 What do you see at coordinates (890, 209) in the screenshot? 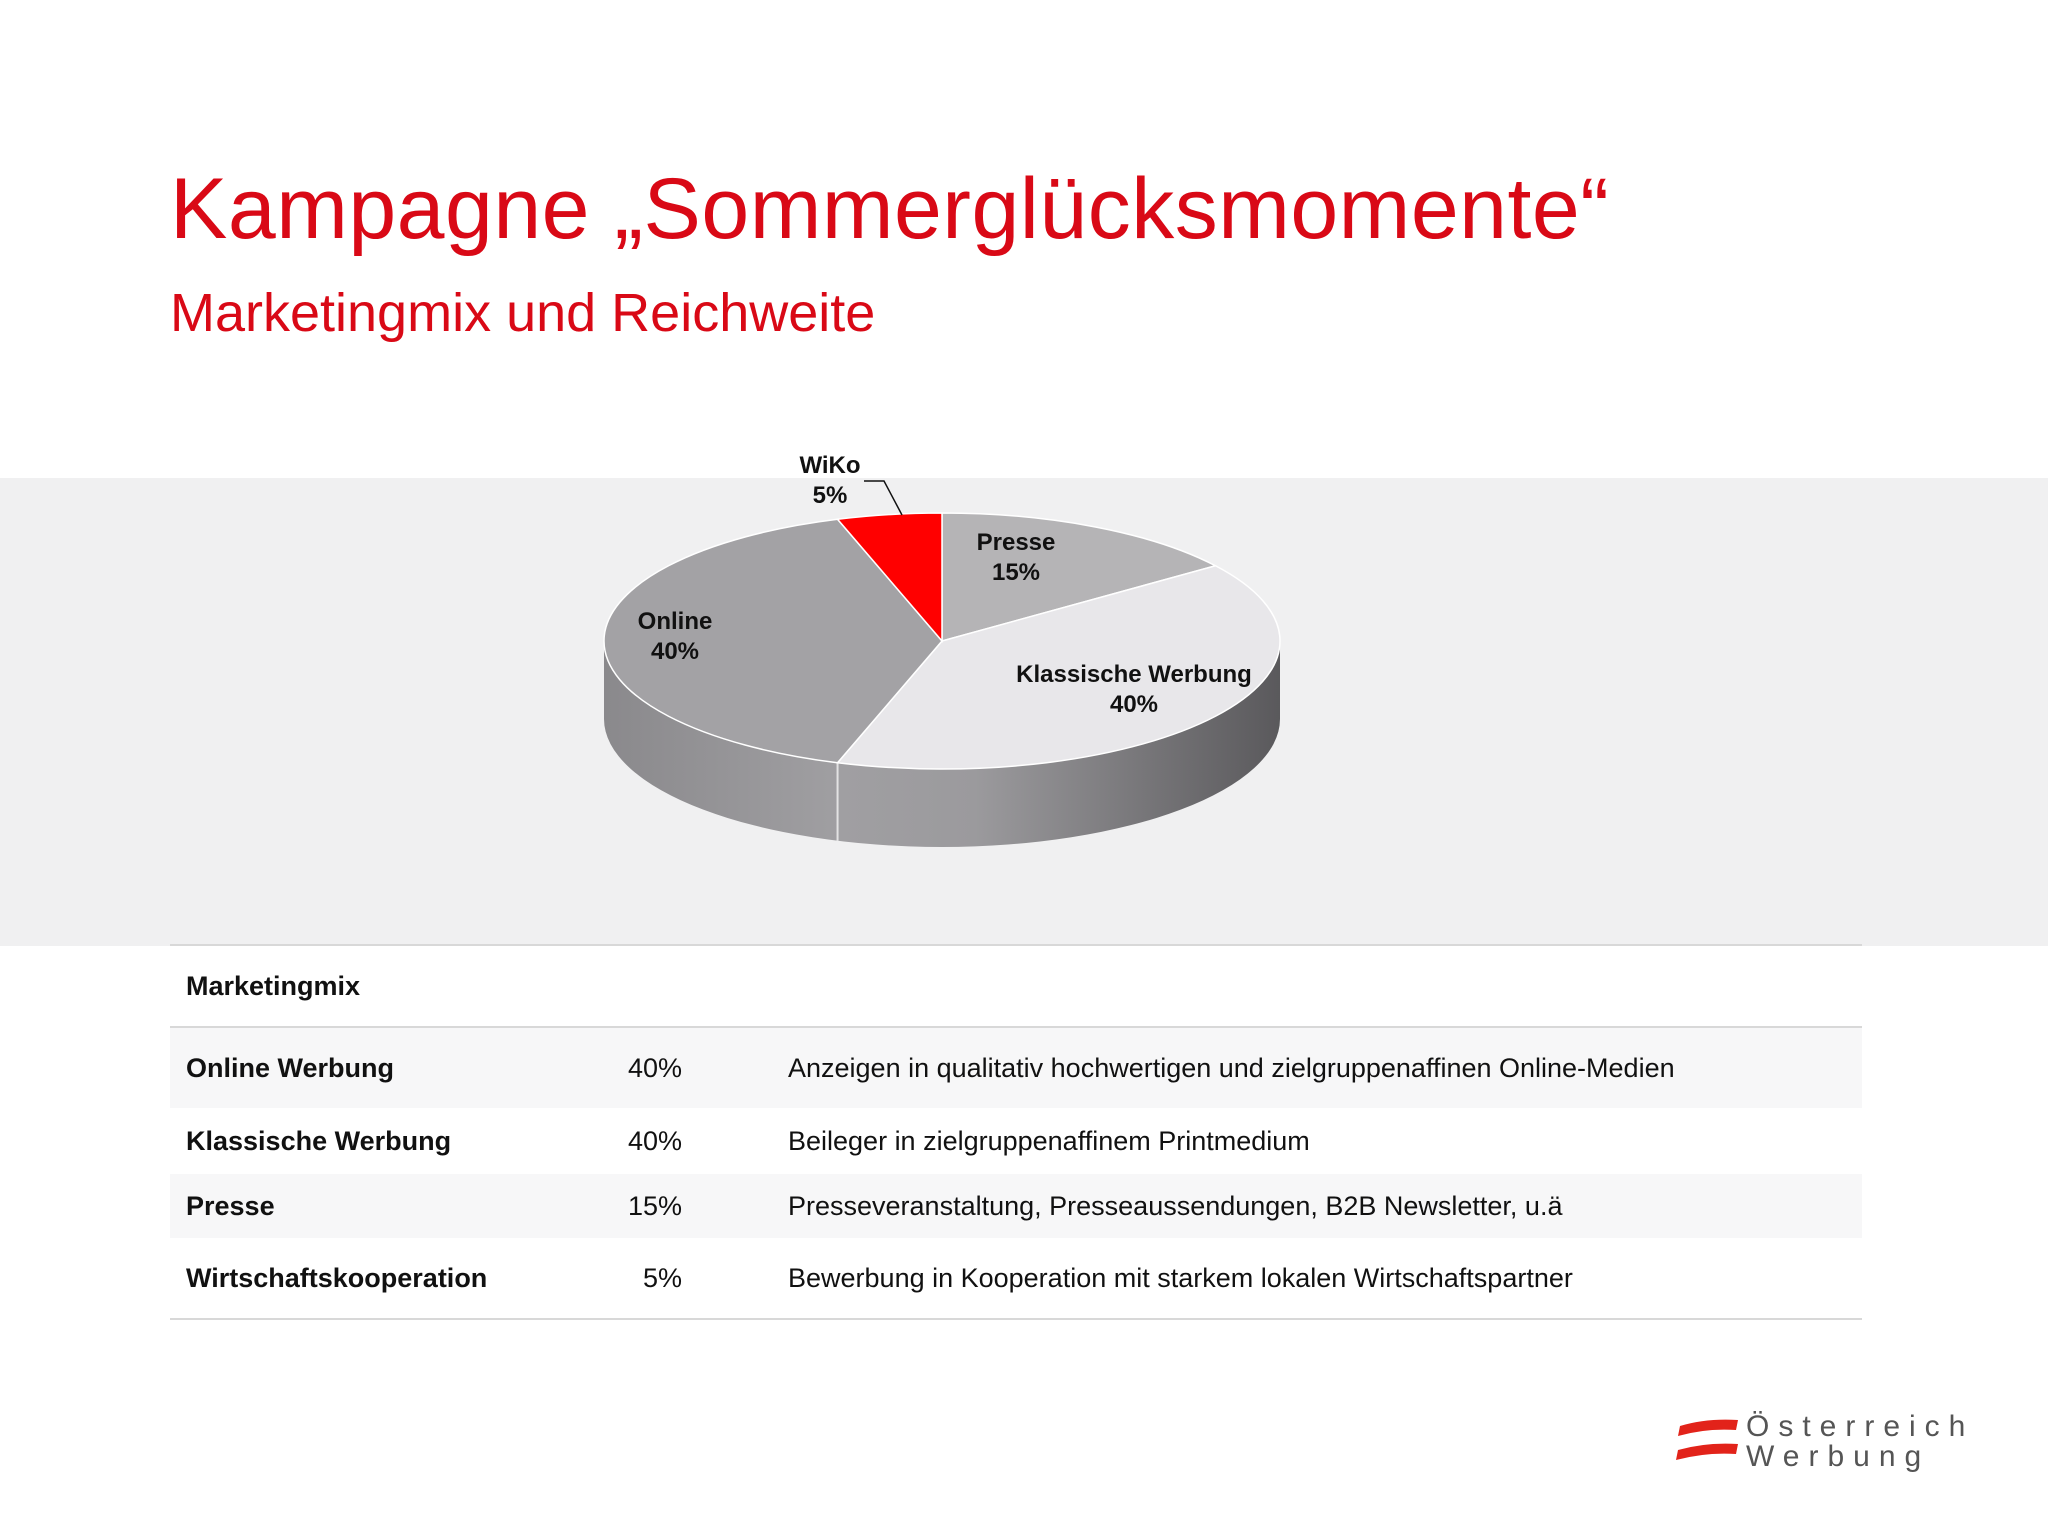
I see `page-title: Kampagne „Sommerglücksmomente“` at bounding box center [890, 209].